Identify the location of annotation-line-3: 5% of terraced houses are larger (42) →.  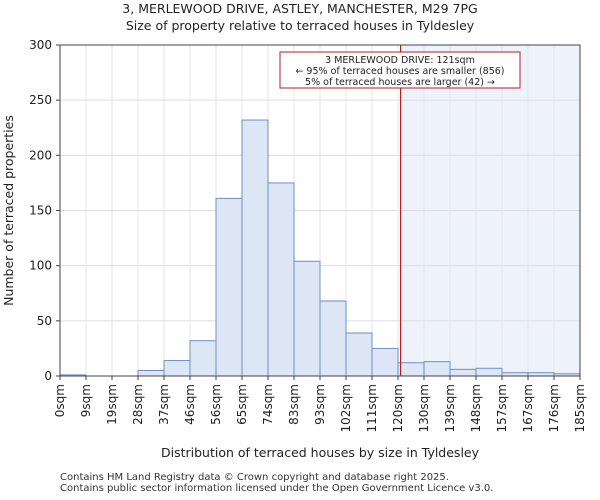
(400, 82).